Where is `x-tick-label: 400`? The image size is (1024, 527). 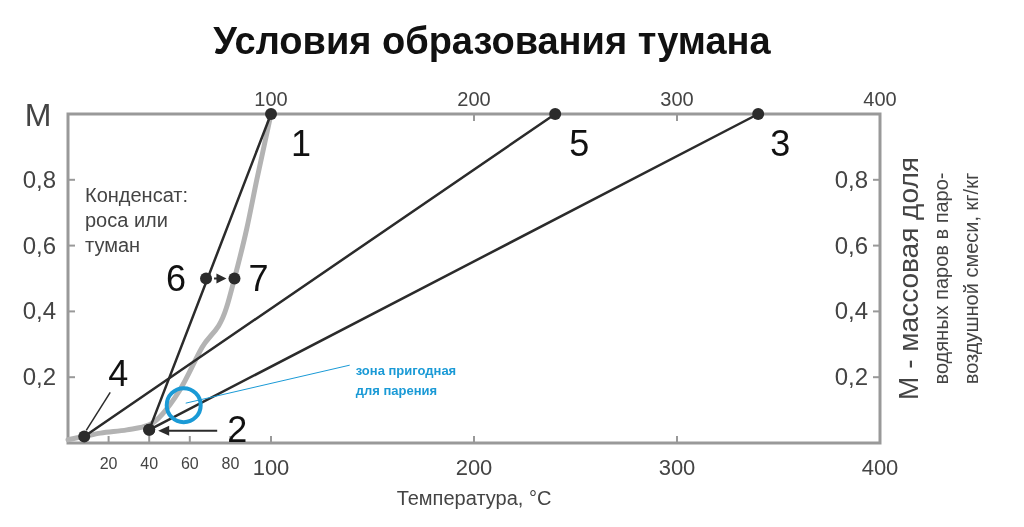 x-tick-label: 400 is located at coordinates (880, 467).